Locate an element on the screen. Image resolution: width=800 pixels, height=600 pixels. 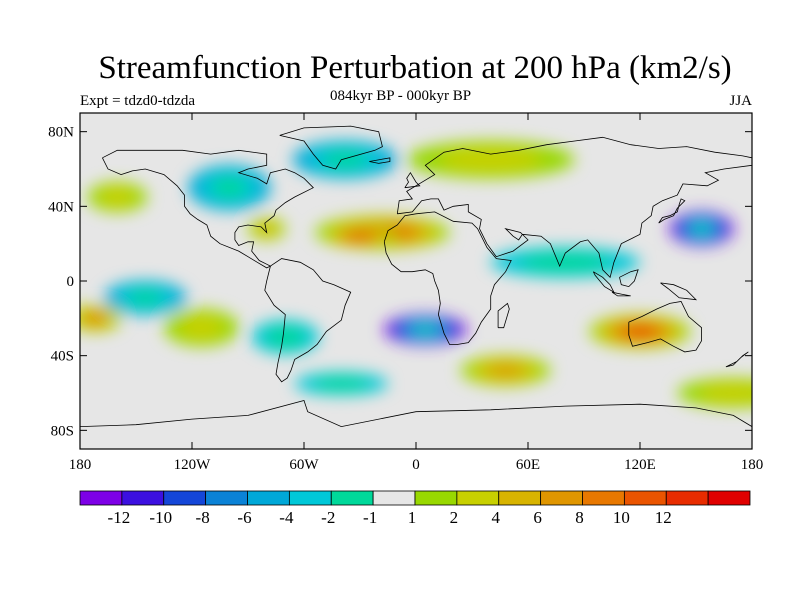
anomaly-south-atlantic-low is located at coordinates (425, 329).